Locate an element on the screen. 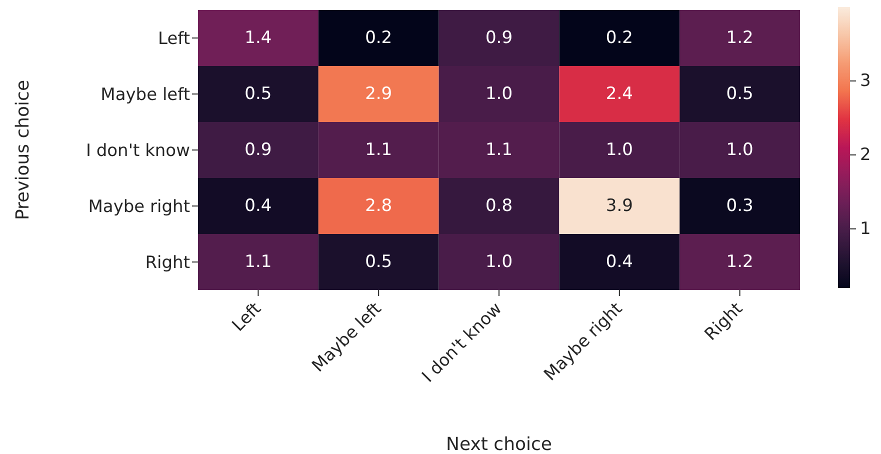 The image size is (881, 454). data-label: 2.8 is located at coordinates (378, 206).